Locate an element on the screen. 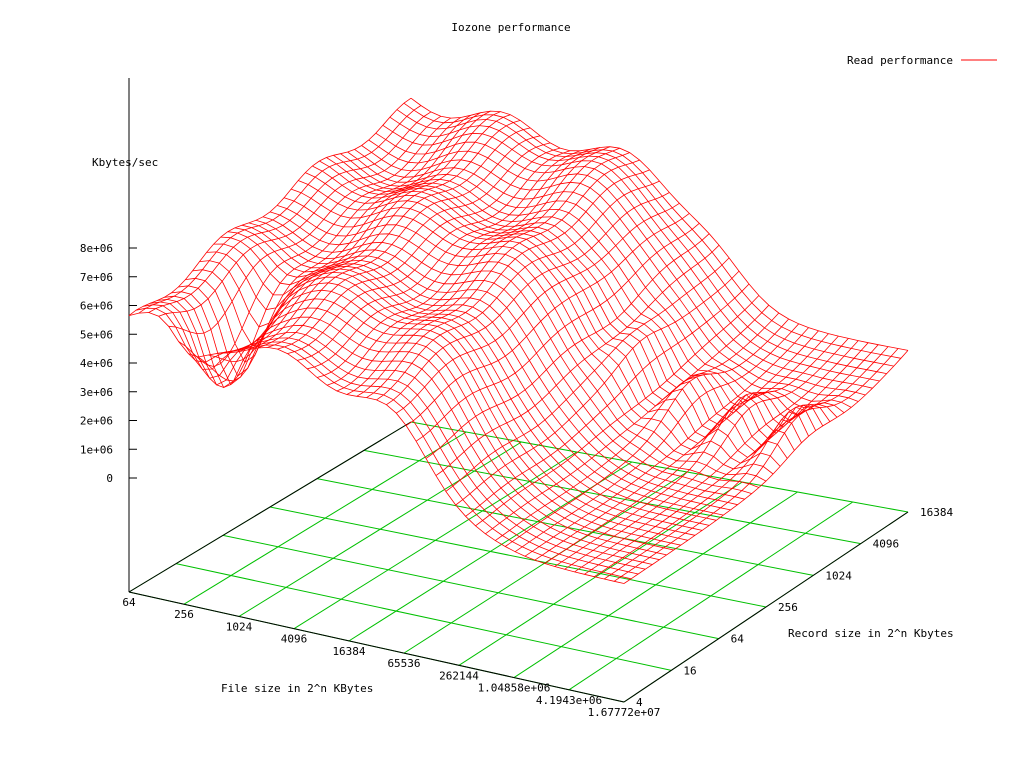 The width and height of the screenshot is (1024, 768). y-axis-line-front is located at coordinates (766, 607).